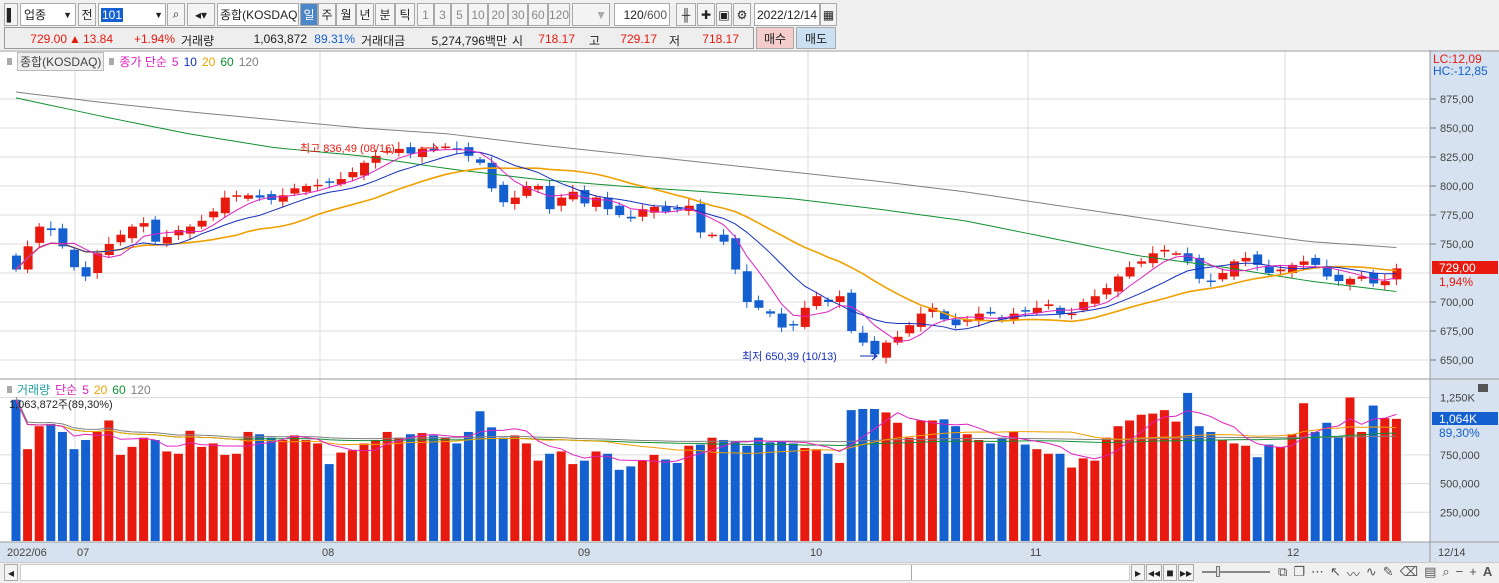 The height and width of the screenshot is (583, 1499). I want to click on ma120-legend: 120, so click(248, 61).